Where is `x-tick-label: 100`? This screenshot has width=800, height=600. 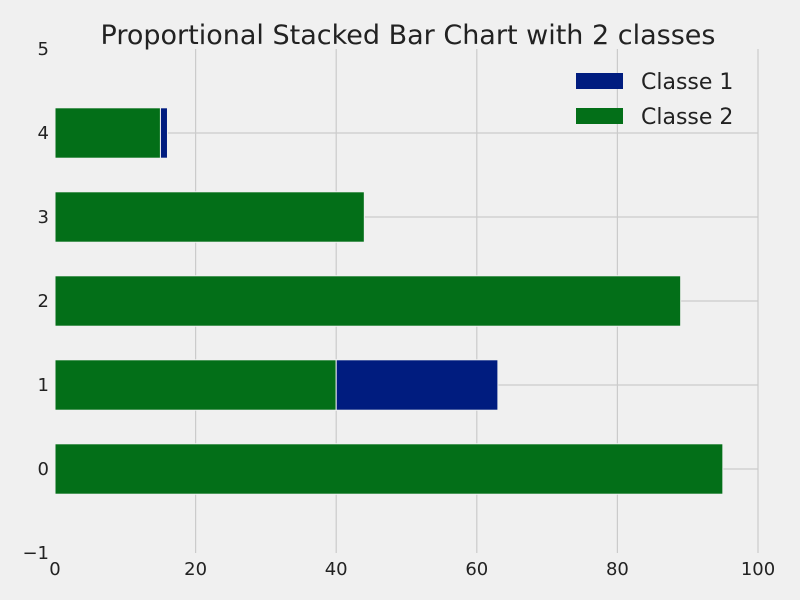 x-tick-label: 100 is located at coordinates (758, 569).